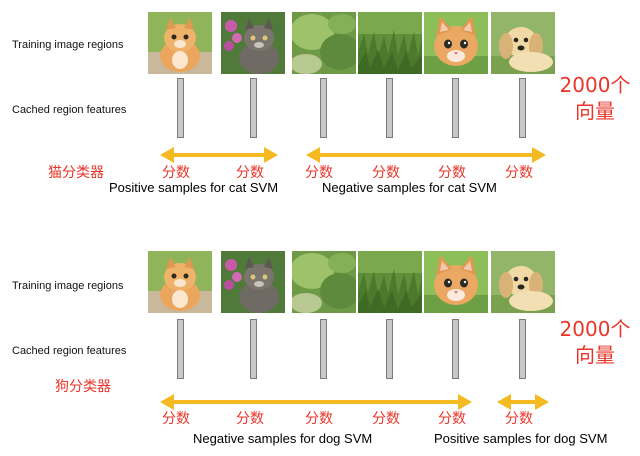 This screenshot has width=640, height=456. What do you see at coordinates (83, 387) in the screenshot?
I see `dog-classifier-label: 狗分类器` at bounding box center [83, 387].